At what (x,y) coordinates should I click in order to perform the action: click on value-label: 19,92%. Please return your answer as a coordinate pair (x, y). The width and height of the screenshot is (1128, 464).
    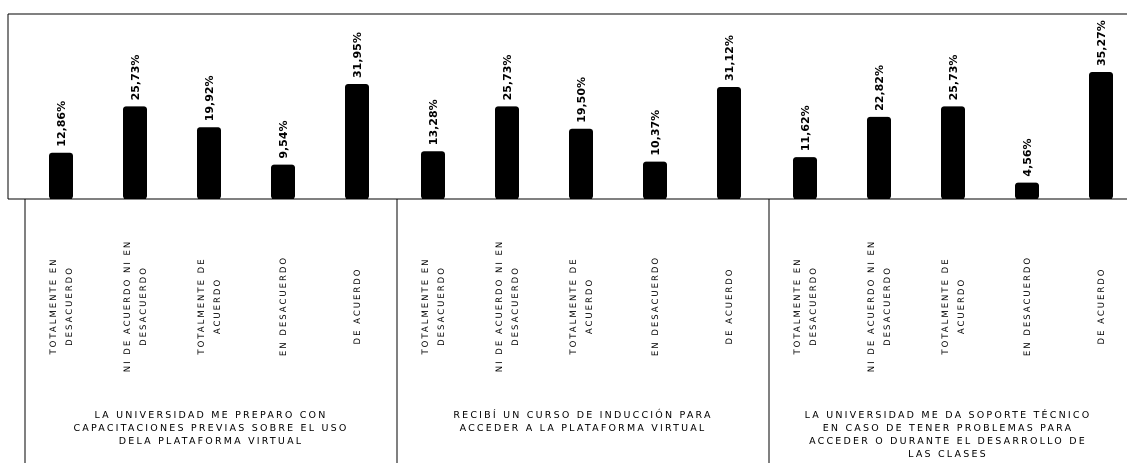
    Looking at the image, I should click on (209, 98).